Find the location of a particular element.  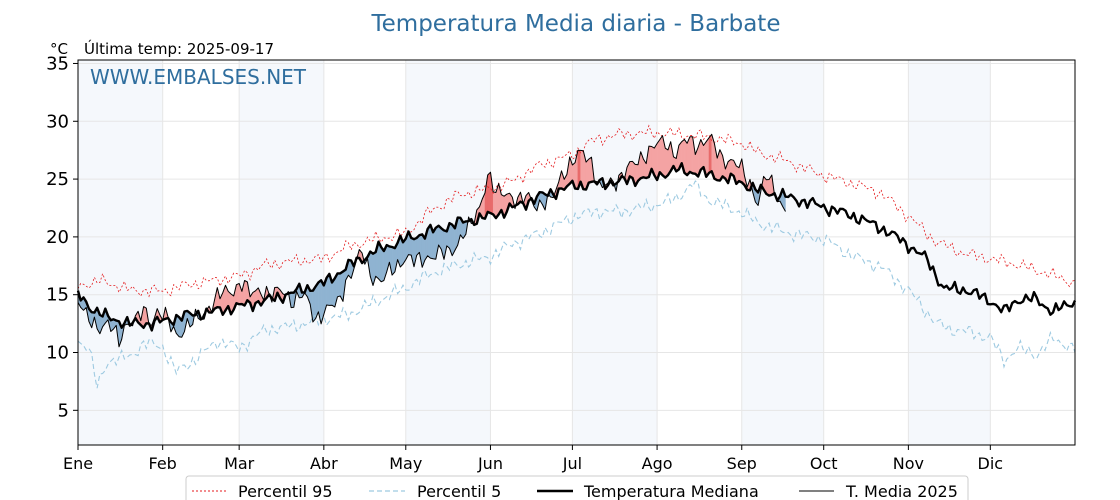

y-tick-label: 5 is located at coordinates (63, 410).